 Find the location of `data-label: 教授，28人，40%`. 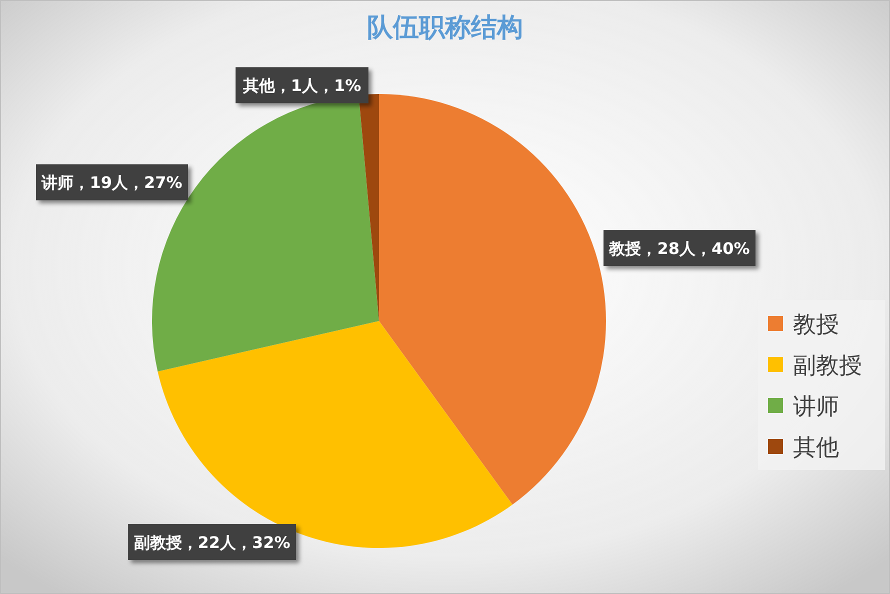

data-label: 教授，28人，40% is located at coordinates (679, 248).